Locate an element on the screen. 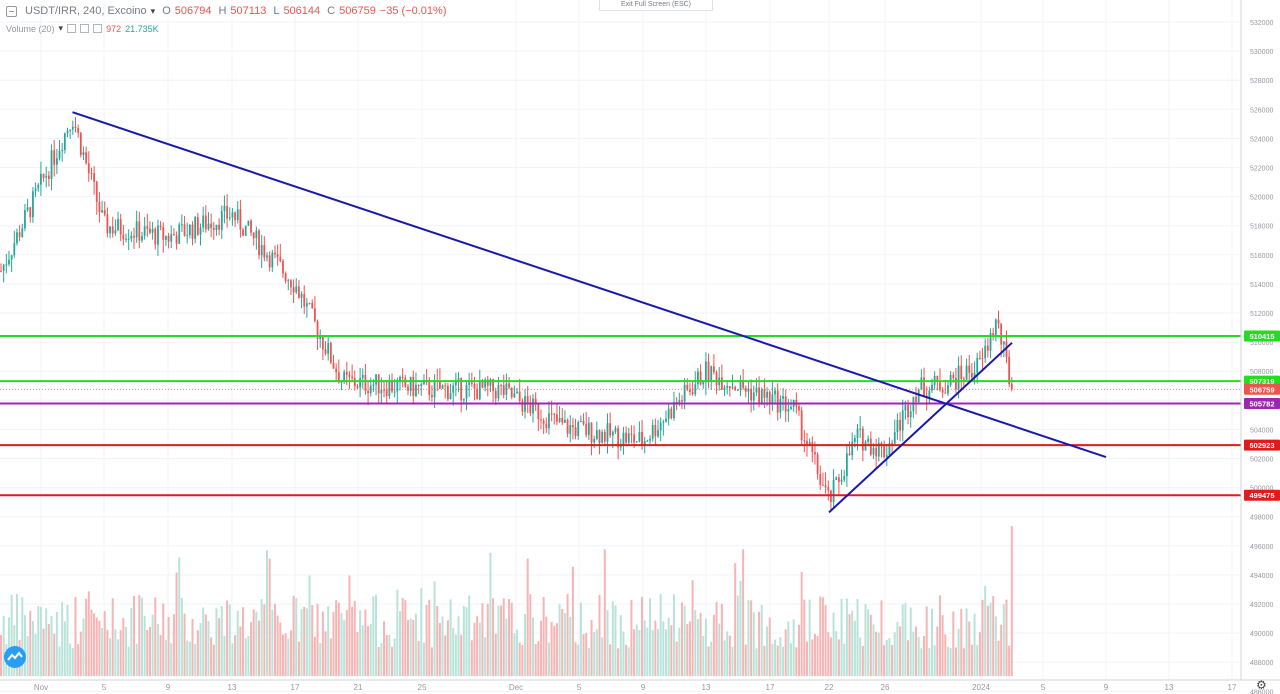  collapse-icon is located at coordinates (11, 11).